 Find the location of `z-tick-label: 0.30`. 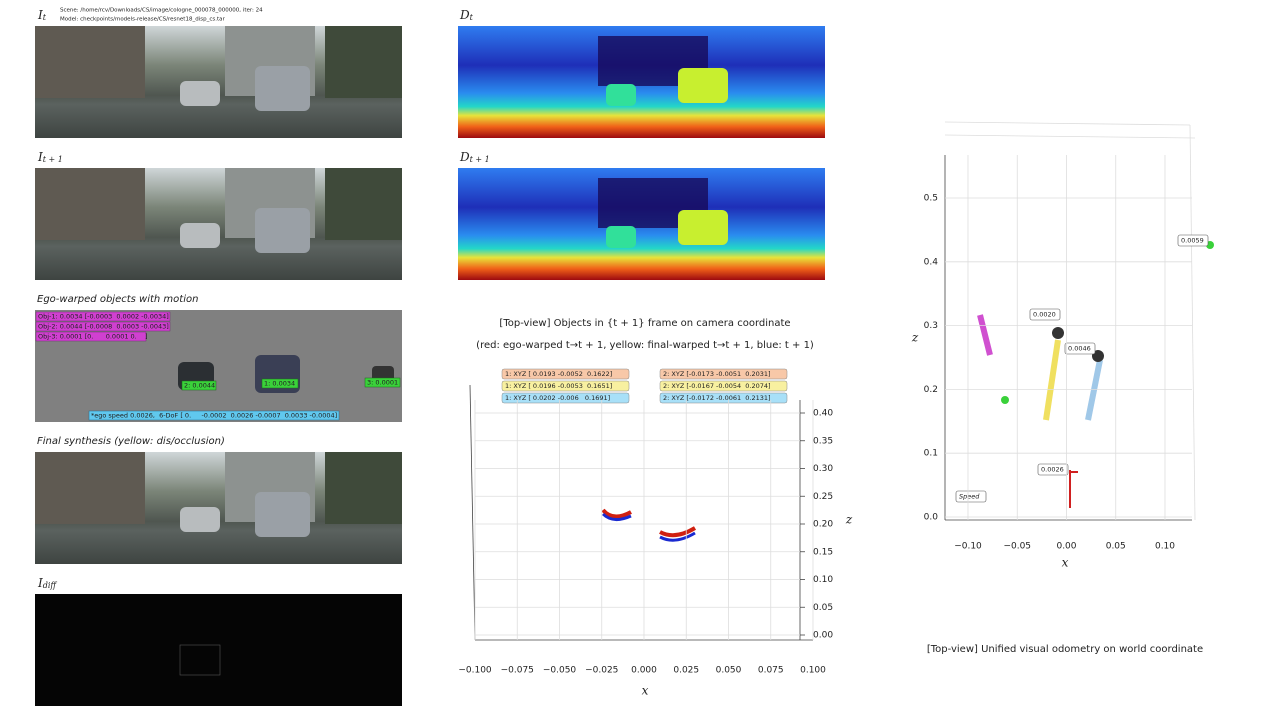

z-tick-label: 0.30 is located at coordinates (823, 469).